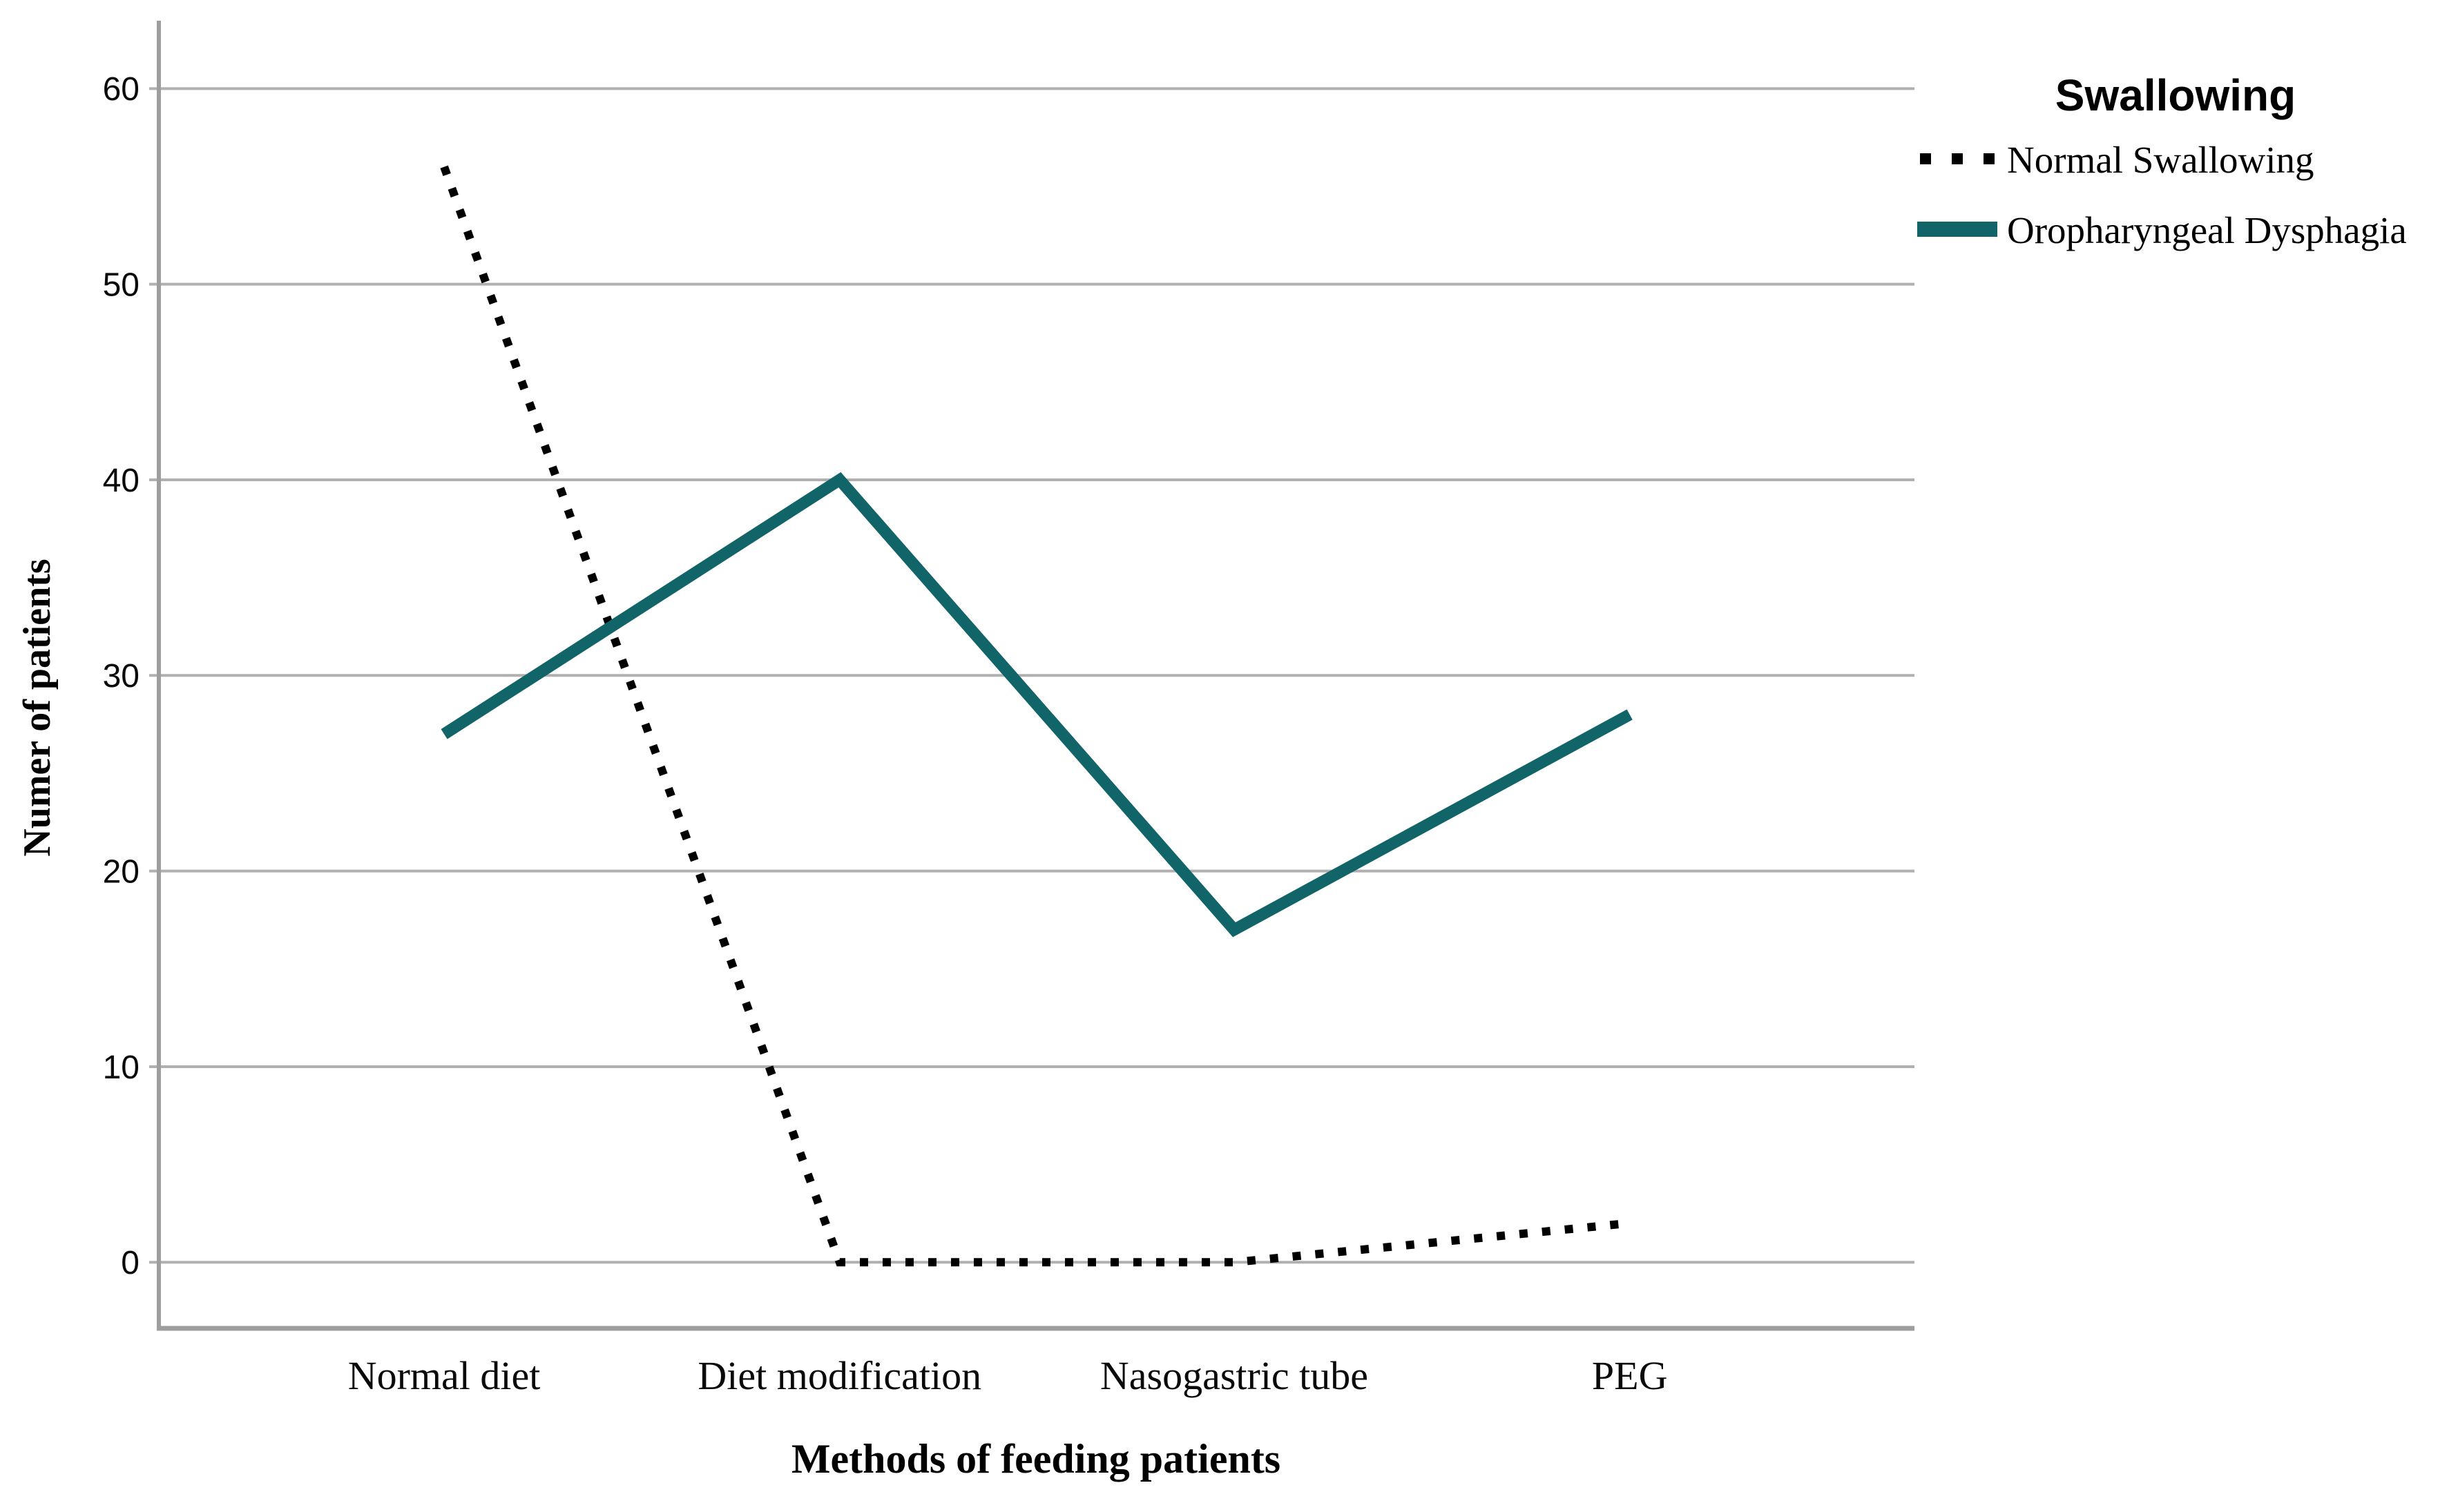  What do you see at coordinates (121, 285) in the screenshot?
I see `y-tick-label-50: 50` at bounding box center [121, 285].